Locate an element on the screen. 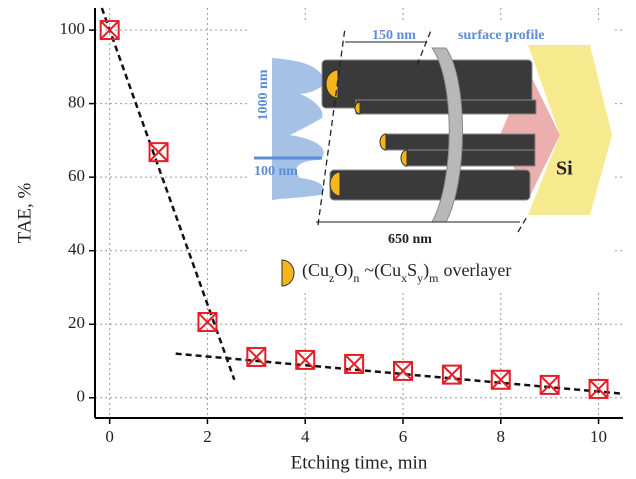  x-tick-label: 6 is located at coordinates (403, 436).